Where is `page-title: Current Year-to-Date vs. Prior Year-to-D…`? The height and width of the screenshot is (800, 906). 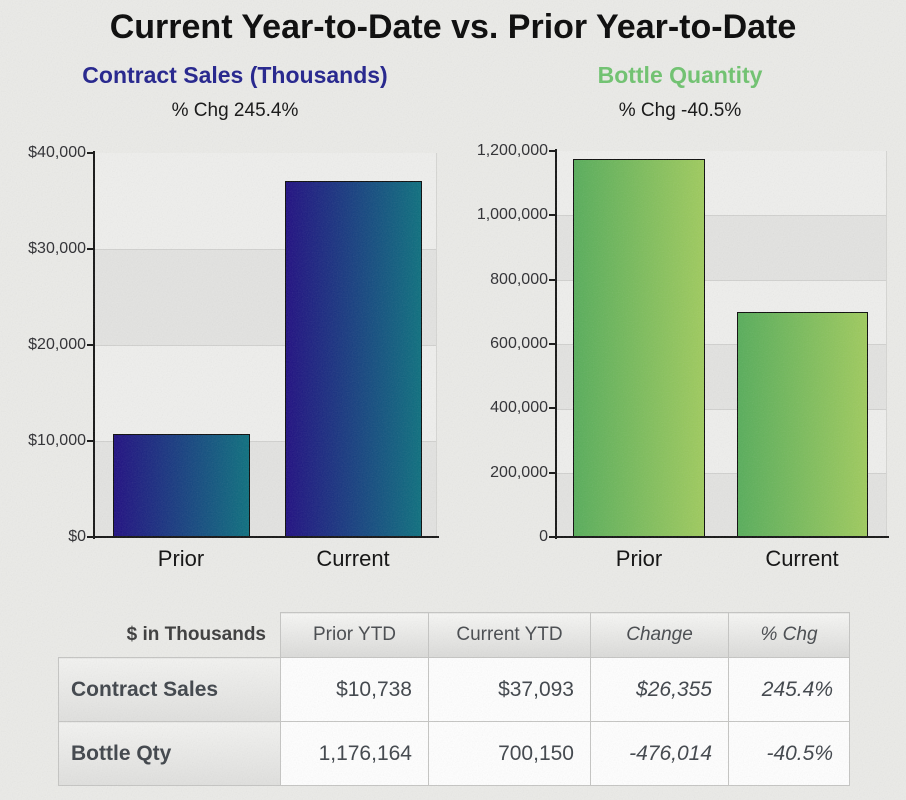 page-title: Current Year-to-Date vs. Prior Year-to-D… is located at coordinates (453, 27).